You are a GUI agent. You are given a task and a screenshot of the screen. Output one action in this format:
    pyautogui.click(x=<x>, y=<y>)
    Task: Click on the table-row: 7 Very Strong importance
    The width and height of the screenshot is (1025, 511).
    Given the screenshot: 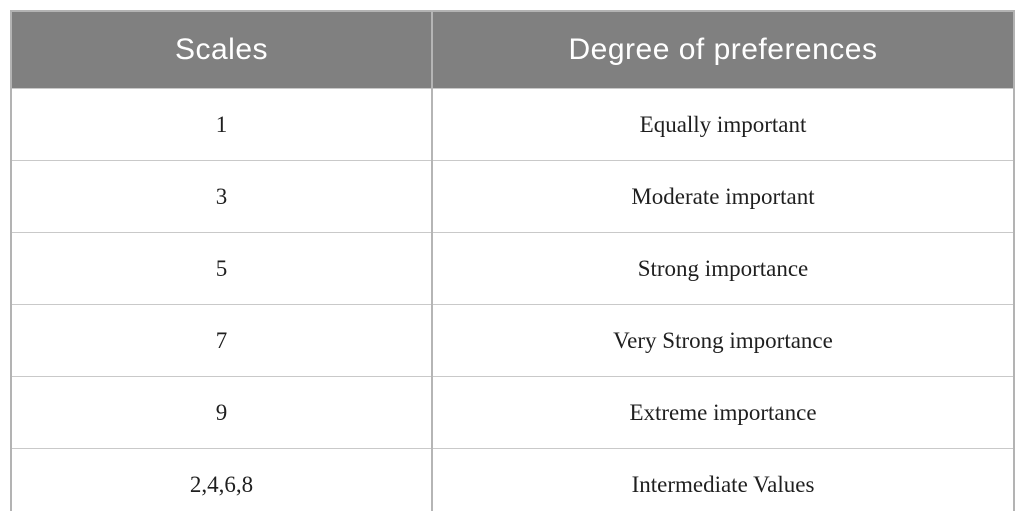 What is the action you would take?
    pyautogui.click(x=512, y=340)
    